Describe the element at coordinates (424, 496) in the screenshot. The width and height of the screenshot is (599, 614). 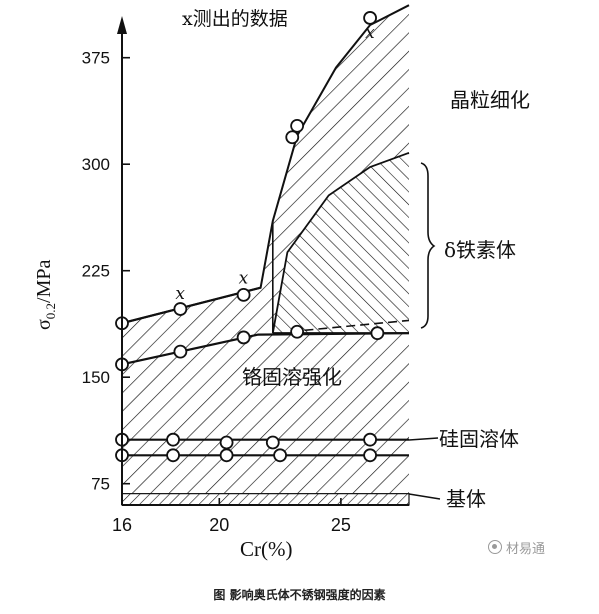
I see `matrix-label-leader` at that location.